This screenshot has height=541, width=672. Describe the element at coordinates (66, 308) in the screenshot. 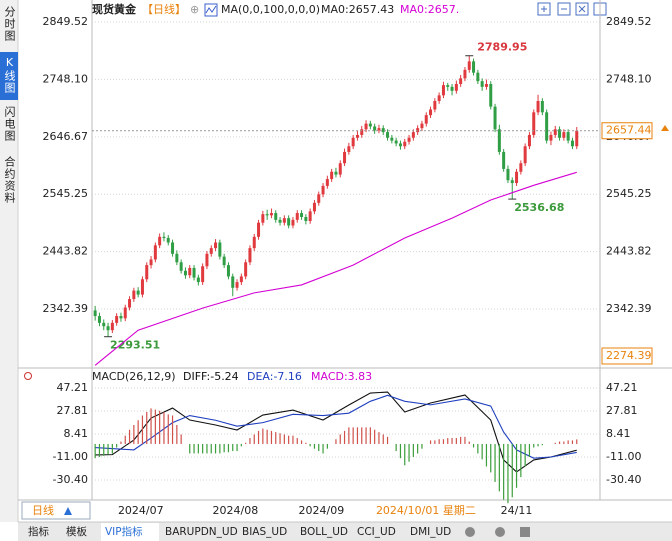

I see `y-tick-label: 2342.39` at that location.